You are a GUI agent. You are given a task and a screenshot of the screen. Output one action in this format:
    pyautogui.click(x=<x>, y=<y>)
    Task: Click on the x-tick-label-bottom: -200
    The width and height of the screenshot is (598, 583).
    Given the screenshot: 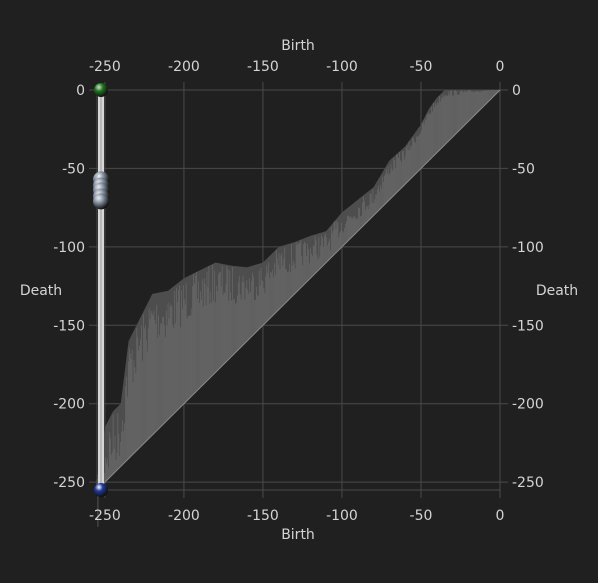 What is the action you would take?
    pyautogui.click(x=184, y=516)
    